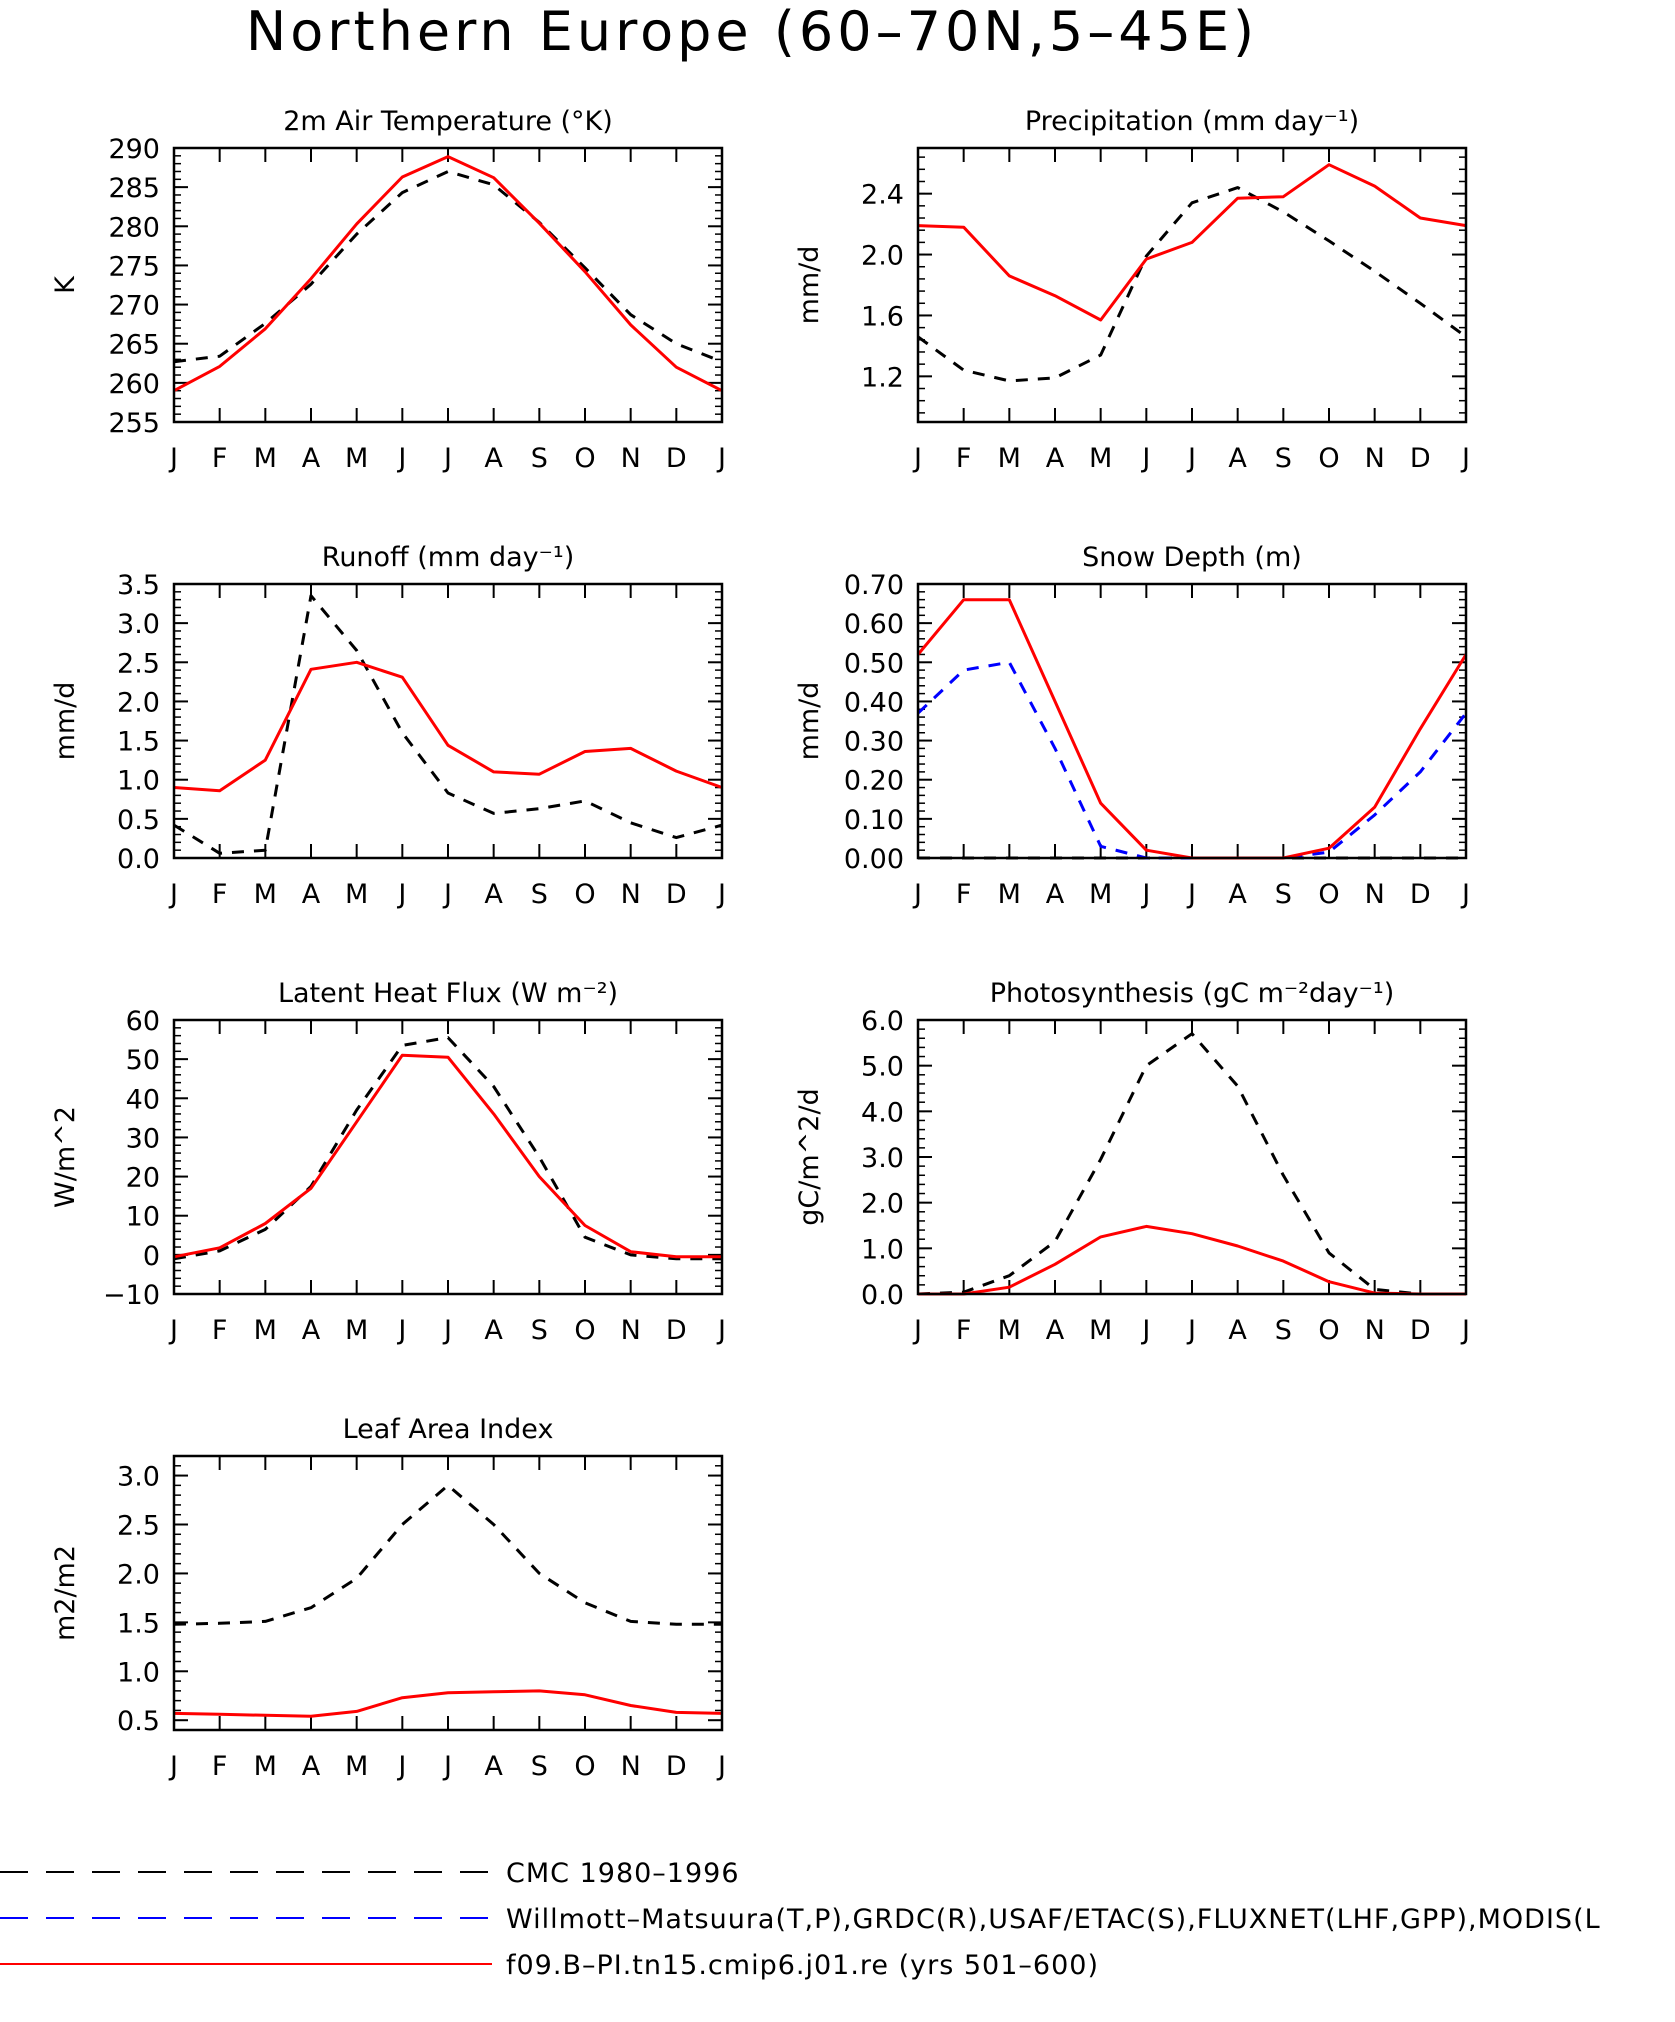  I want to click on y-tick-label: −10, so click(131, 1295).